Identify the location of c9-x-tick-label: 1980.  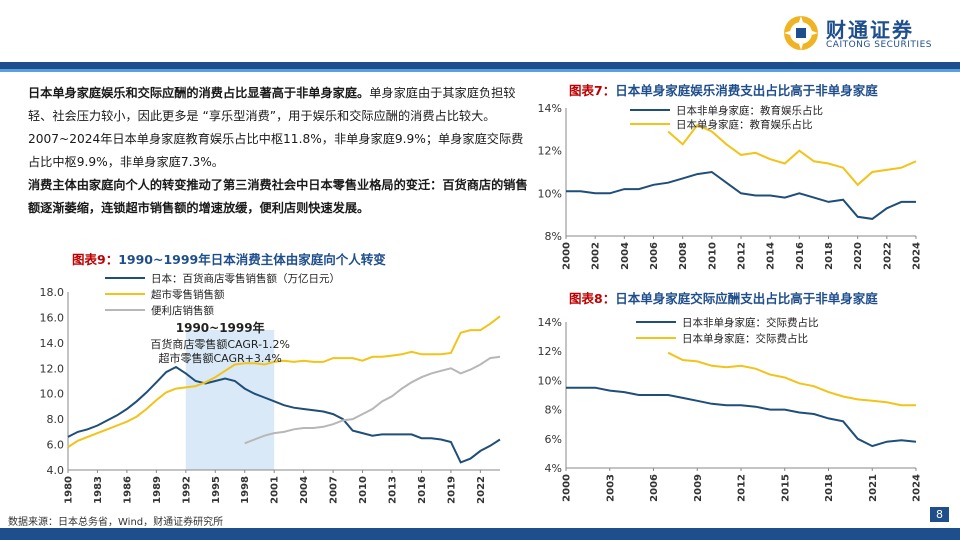
(69, 490).